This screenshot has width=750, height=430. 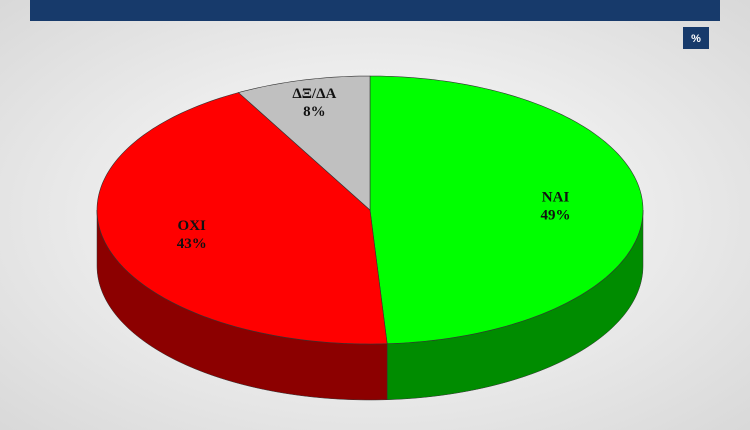 I want to click on pie-slice, so click(x=304, y=143).